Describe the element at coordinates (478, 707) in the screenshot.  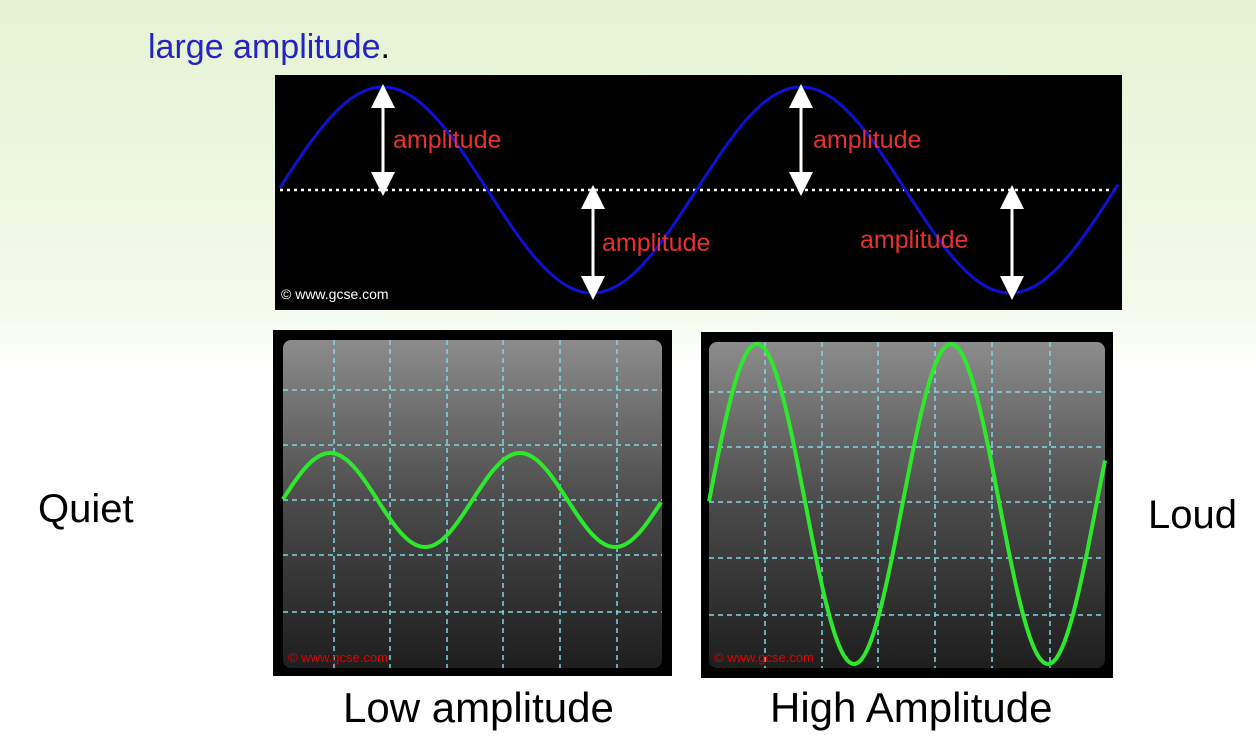
I see `caption: Low amplitude` at that location.